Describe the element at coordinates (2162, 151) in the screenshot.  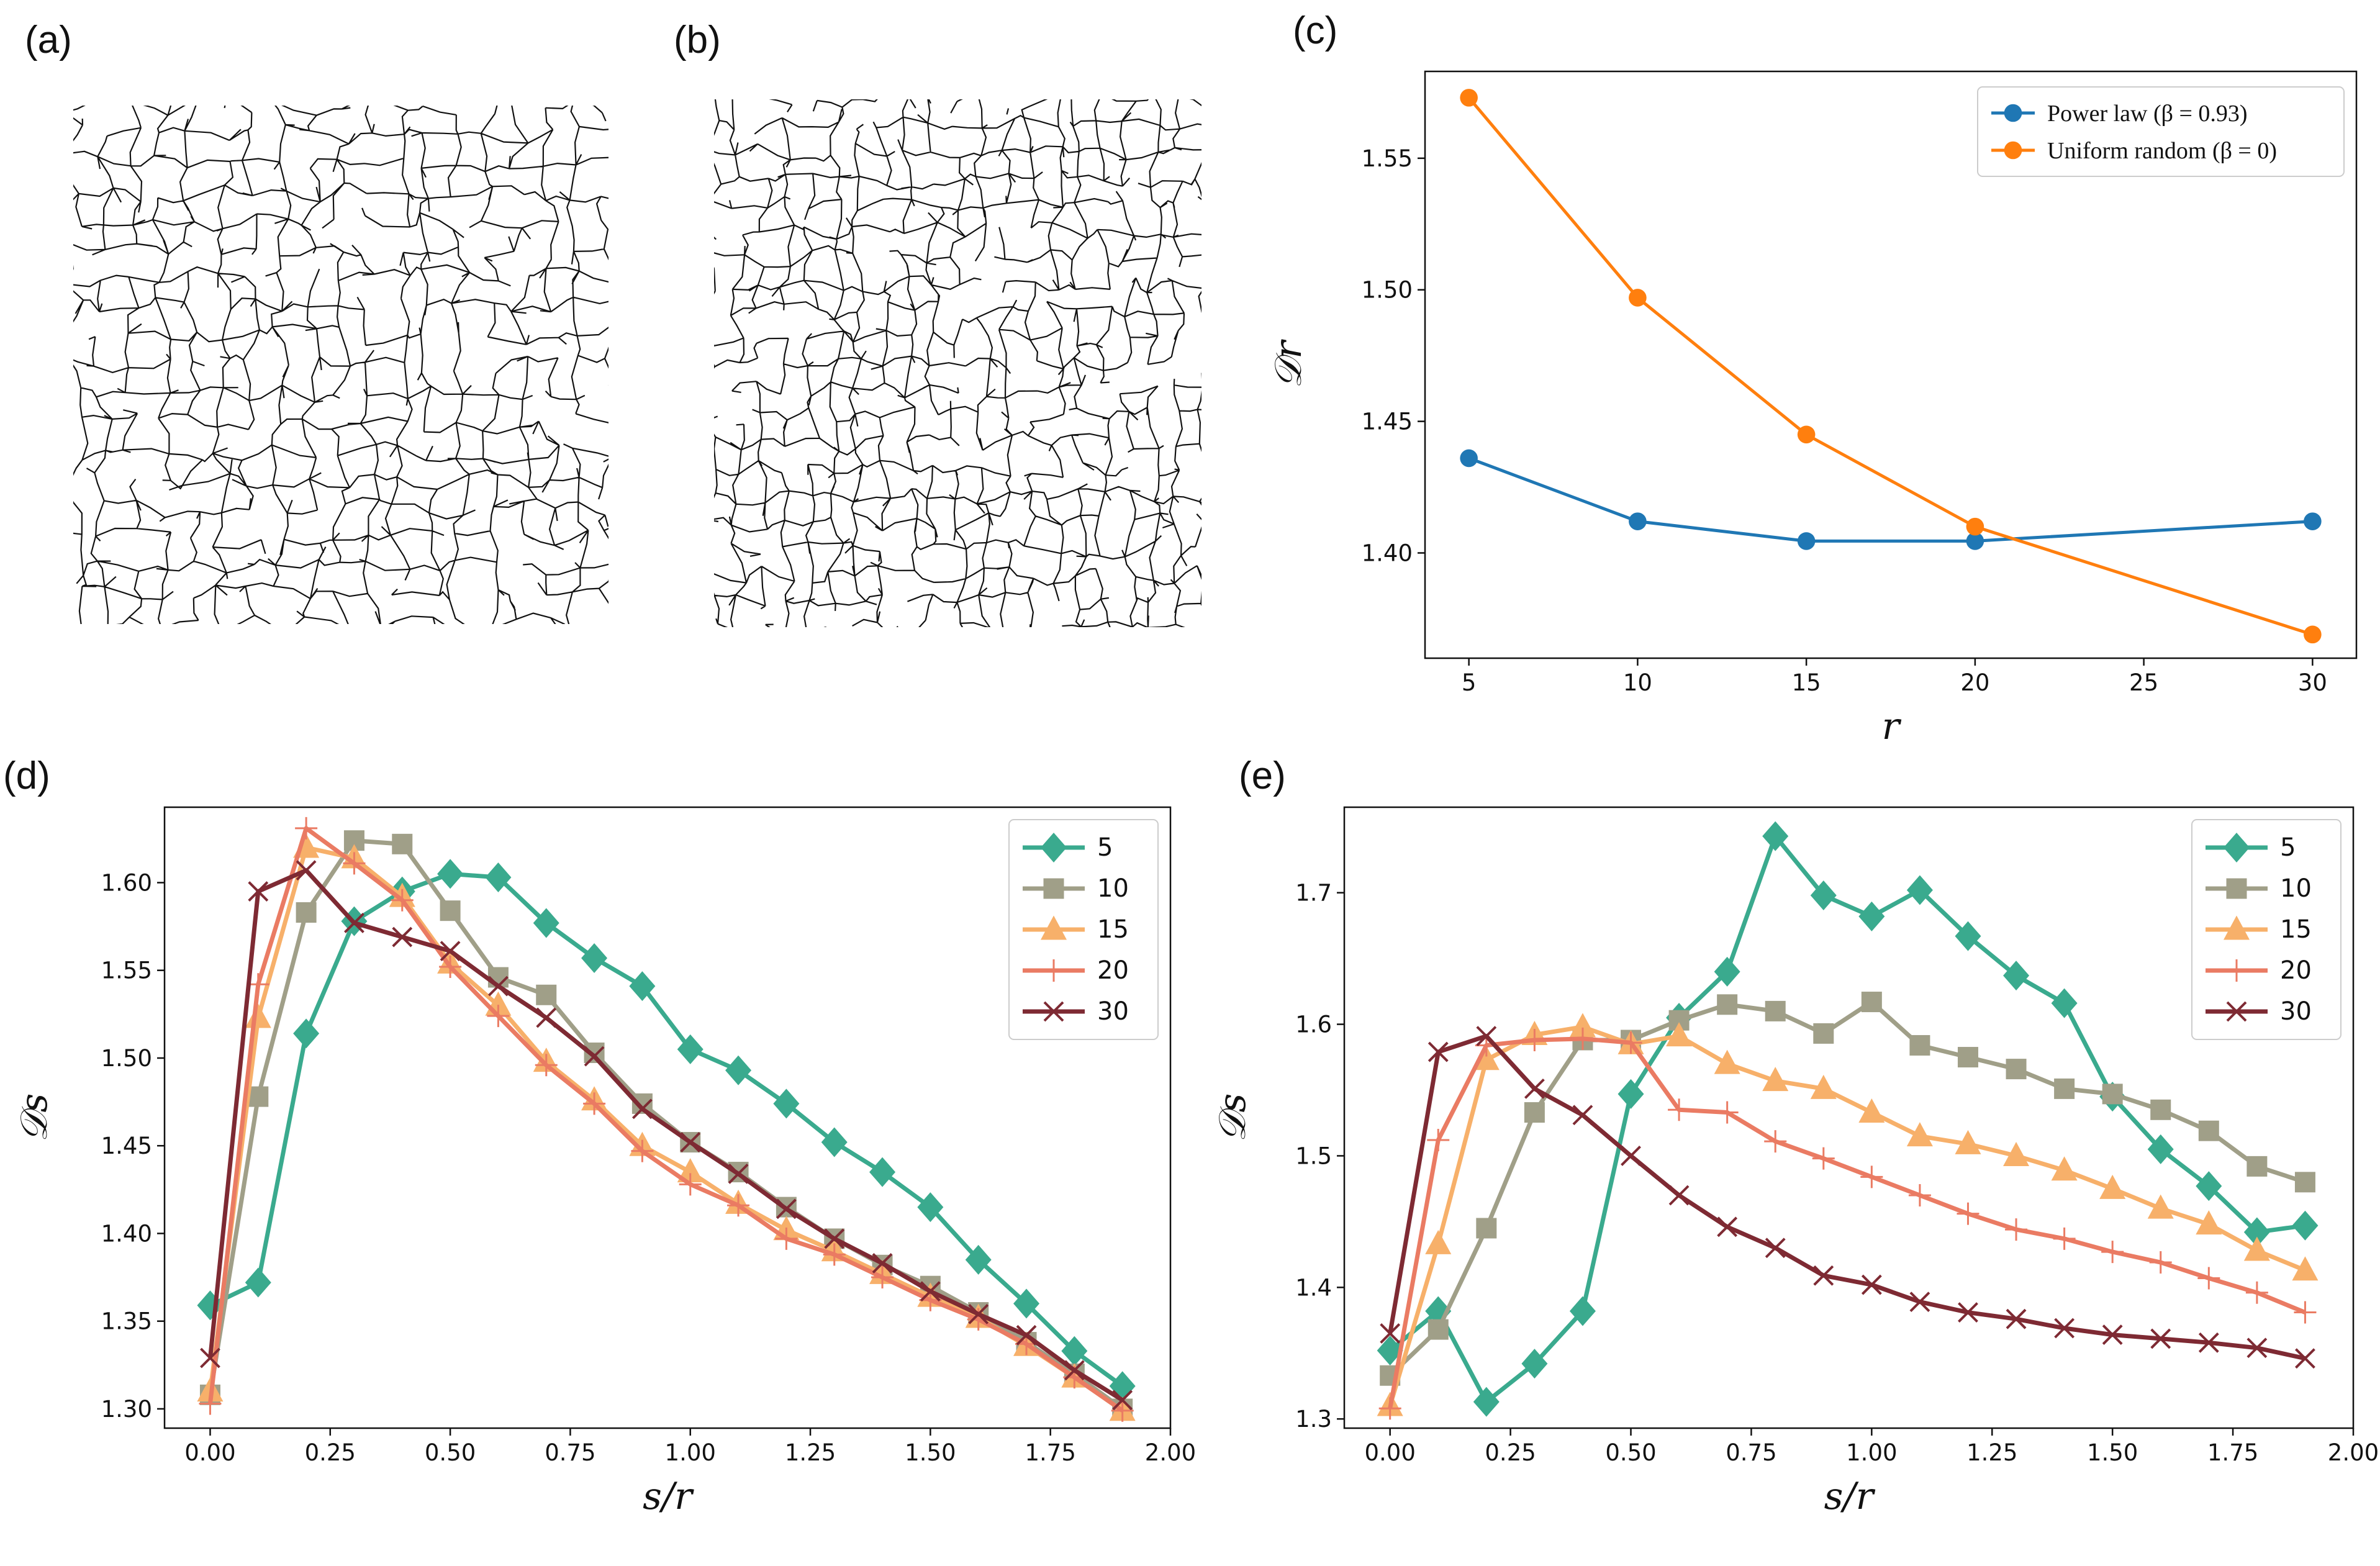
I see `legend-entry: Uniform random (β = 0)` at that location.